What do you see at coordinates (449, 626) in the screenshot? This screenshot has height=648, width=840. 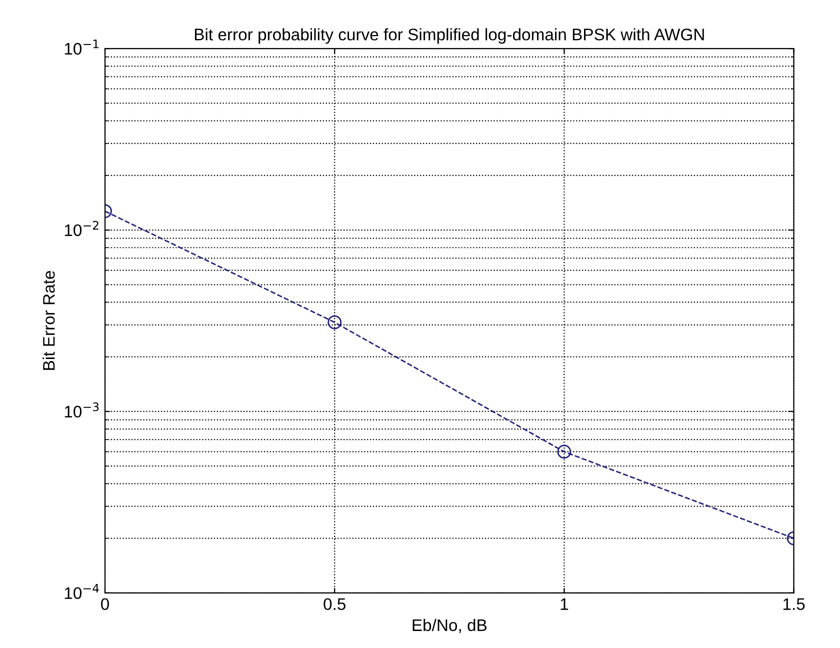 I see `x-axis-title: Eb/No, dB` at bounding box center [449, 626].